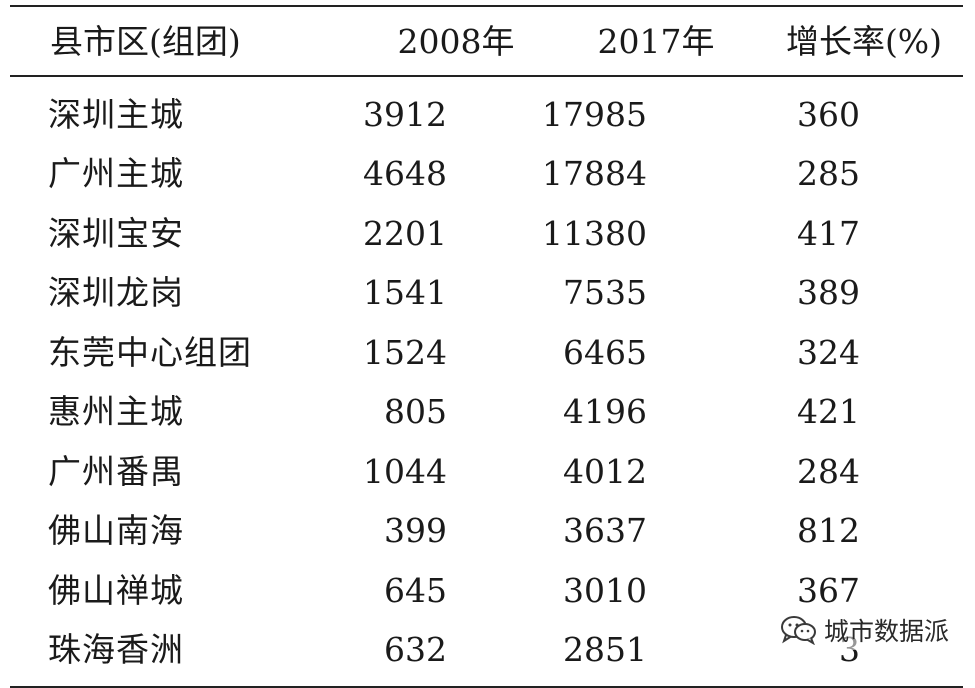 This screenshot has width=975, height=688. What do you see at coordinates (828, 233) in the screenshot?
I see `cell-growth-rate: 417` at bounding box center [828, 233].